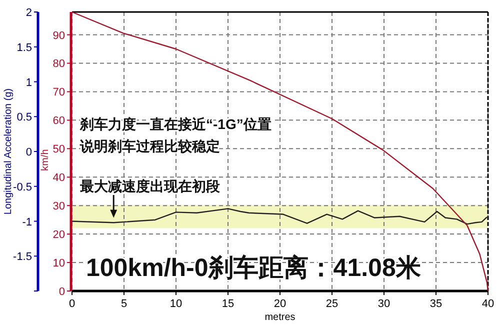  What do you see at coordinates (58, 92) in the screenshot?
I see `y2-tick-label: 70` at bounding box center [58, 92].